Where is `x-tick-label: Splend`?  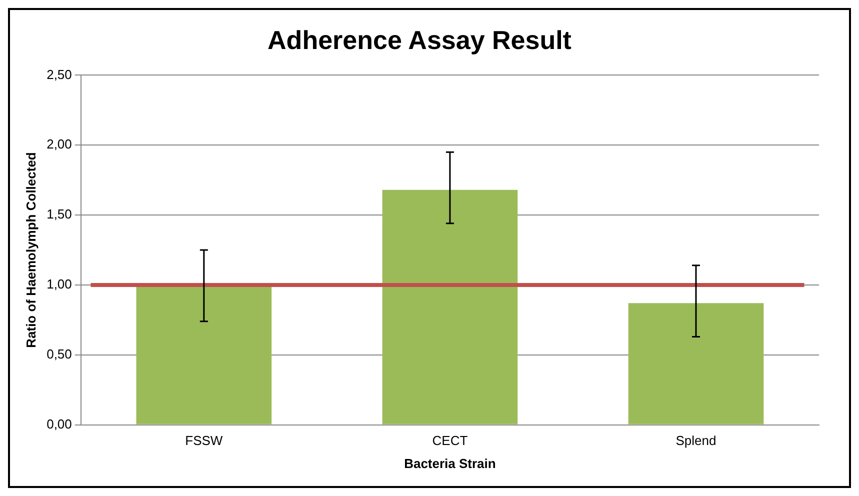
x-tick-label: Splend is located at coordinates (696, 440).